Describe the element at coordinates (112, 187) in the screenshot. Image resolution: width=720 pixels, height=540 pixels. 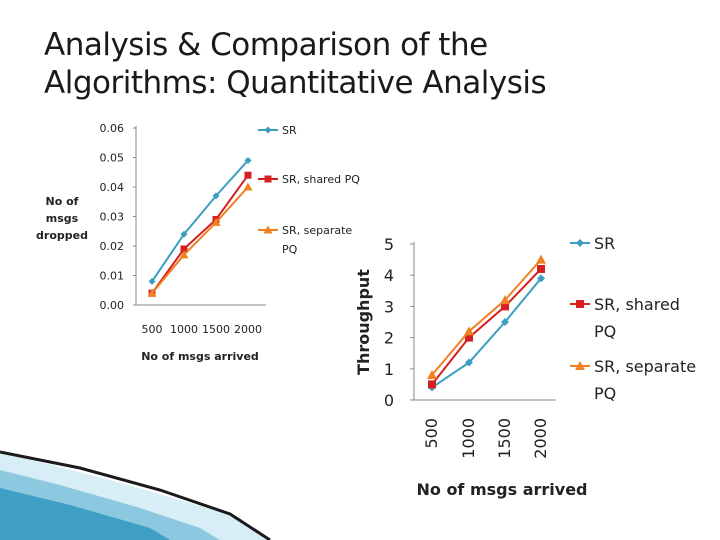
I see `y-tick-label: 0.04` at that location.